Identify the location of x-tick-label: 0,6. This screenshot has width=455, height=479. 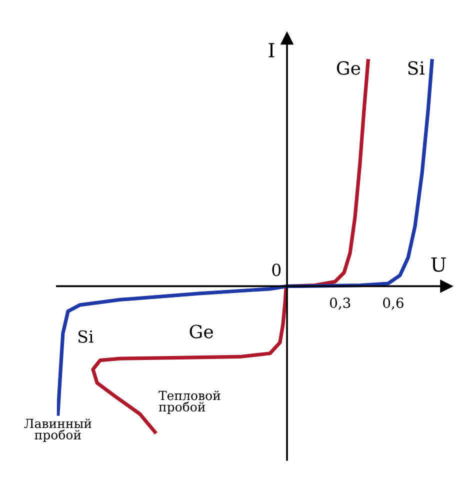
(393, 304).